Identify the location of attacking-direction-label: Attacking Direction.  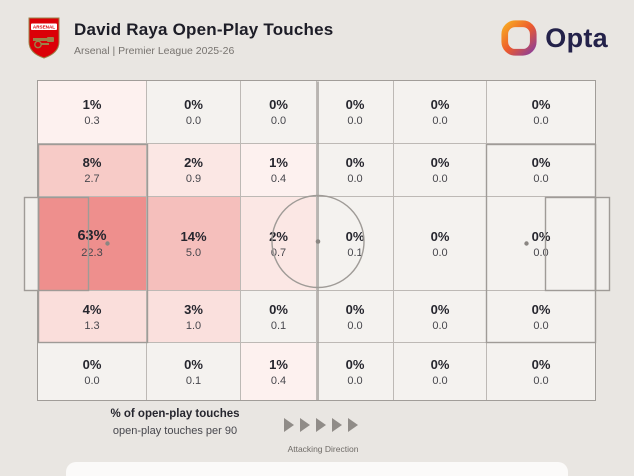
(323, 449).